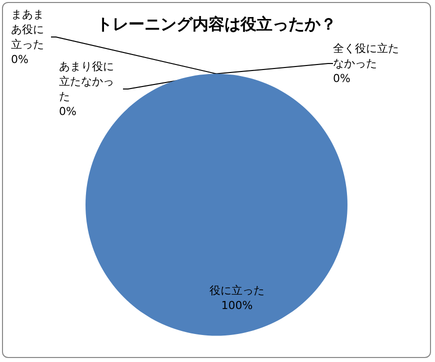 The image size is (435, 362). Describe the element at coordinates (86, 81) in the screenshot. I see `category-label: あまり役に立たなかった` at that location.